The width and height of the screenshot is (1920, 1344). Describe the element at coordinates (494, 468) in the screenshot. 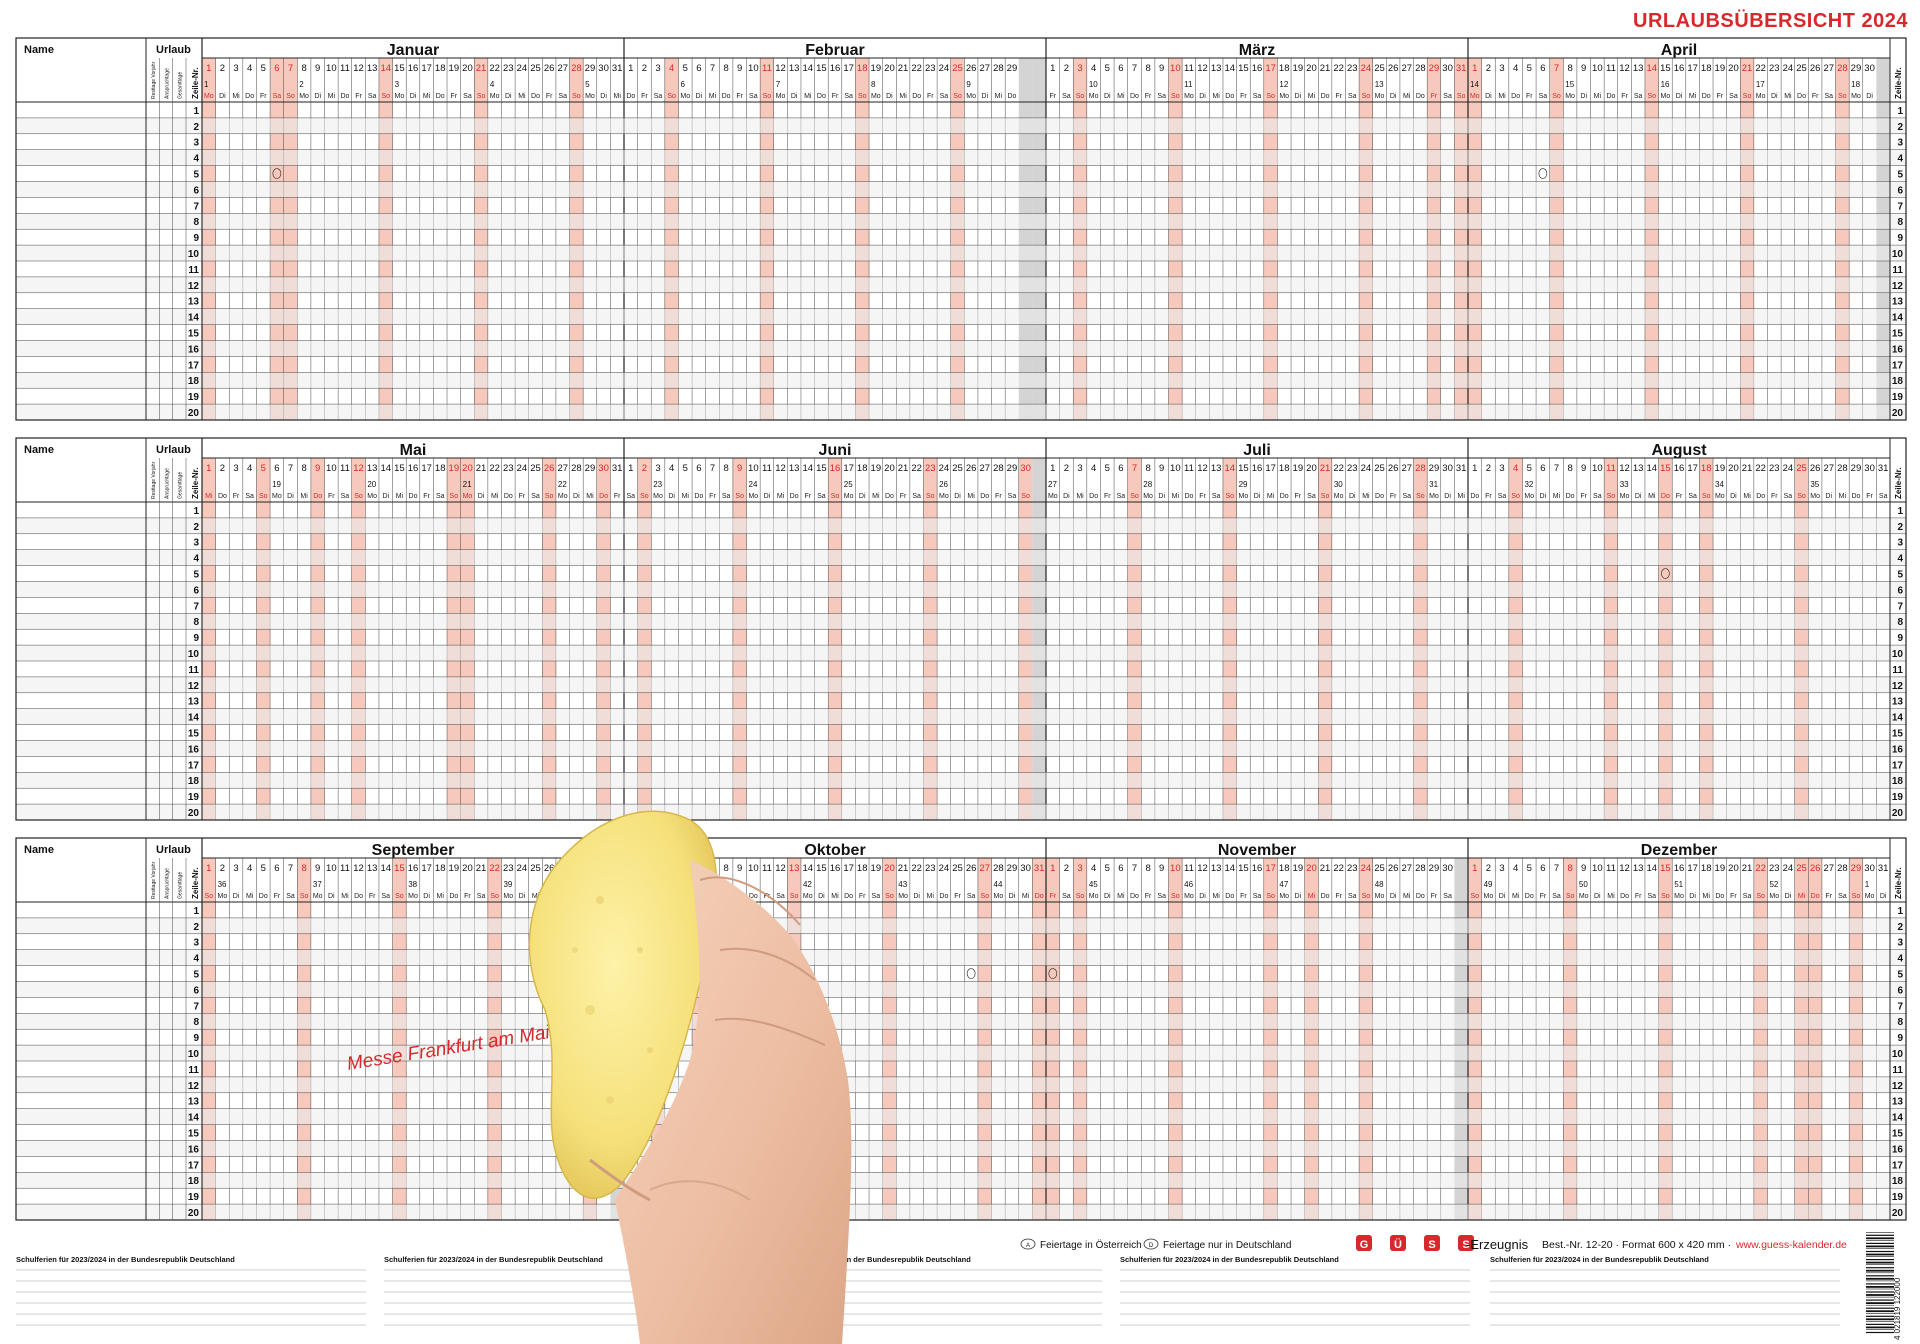

I see `day-number: 22` at that location.